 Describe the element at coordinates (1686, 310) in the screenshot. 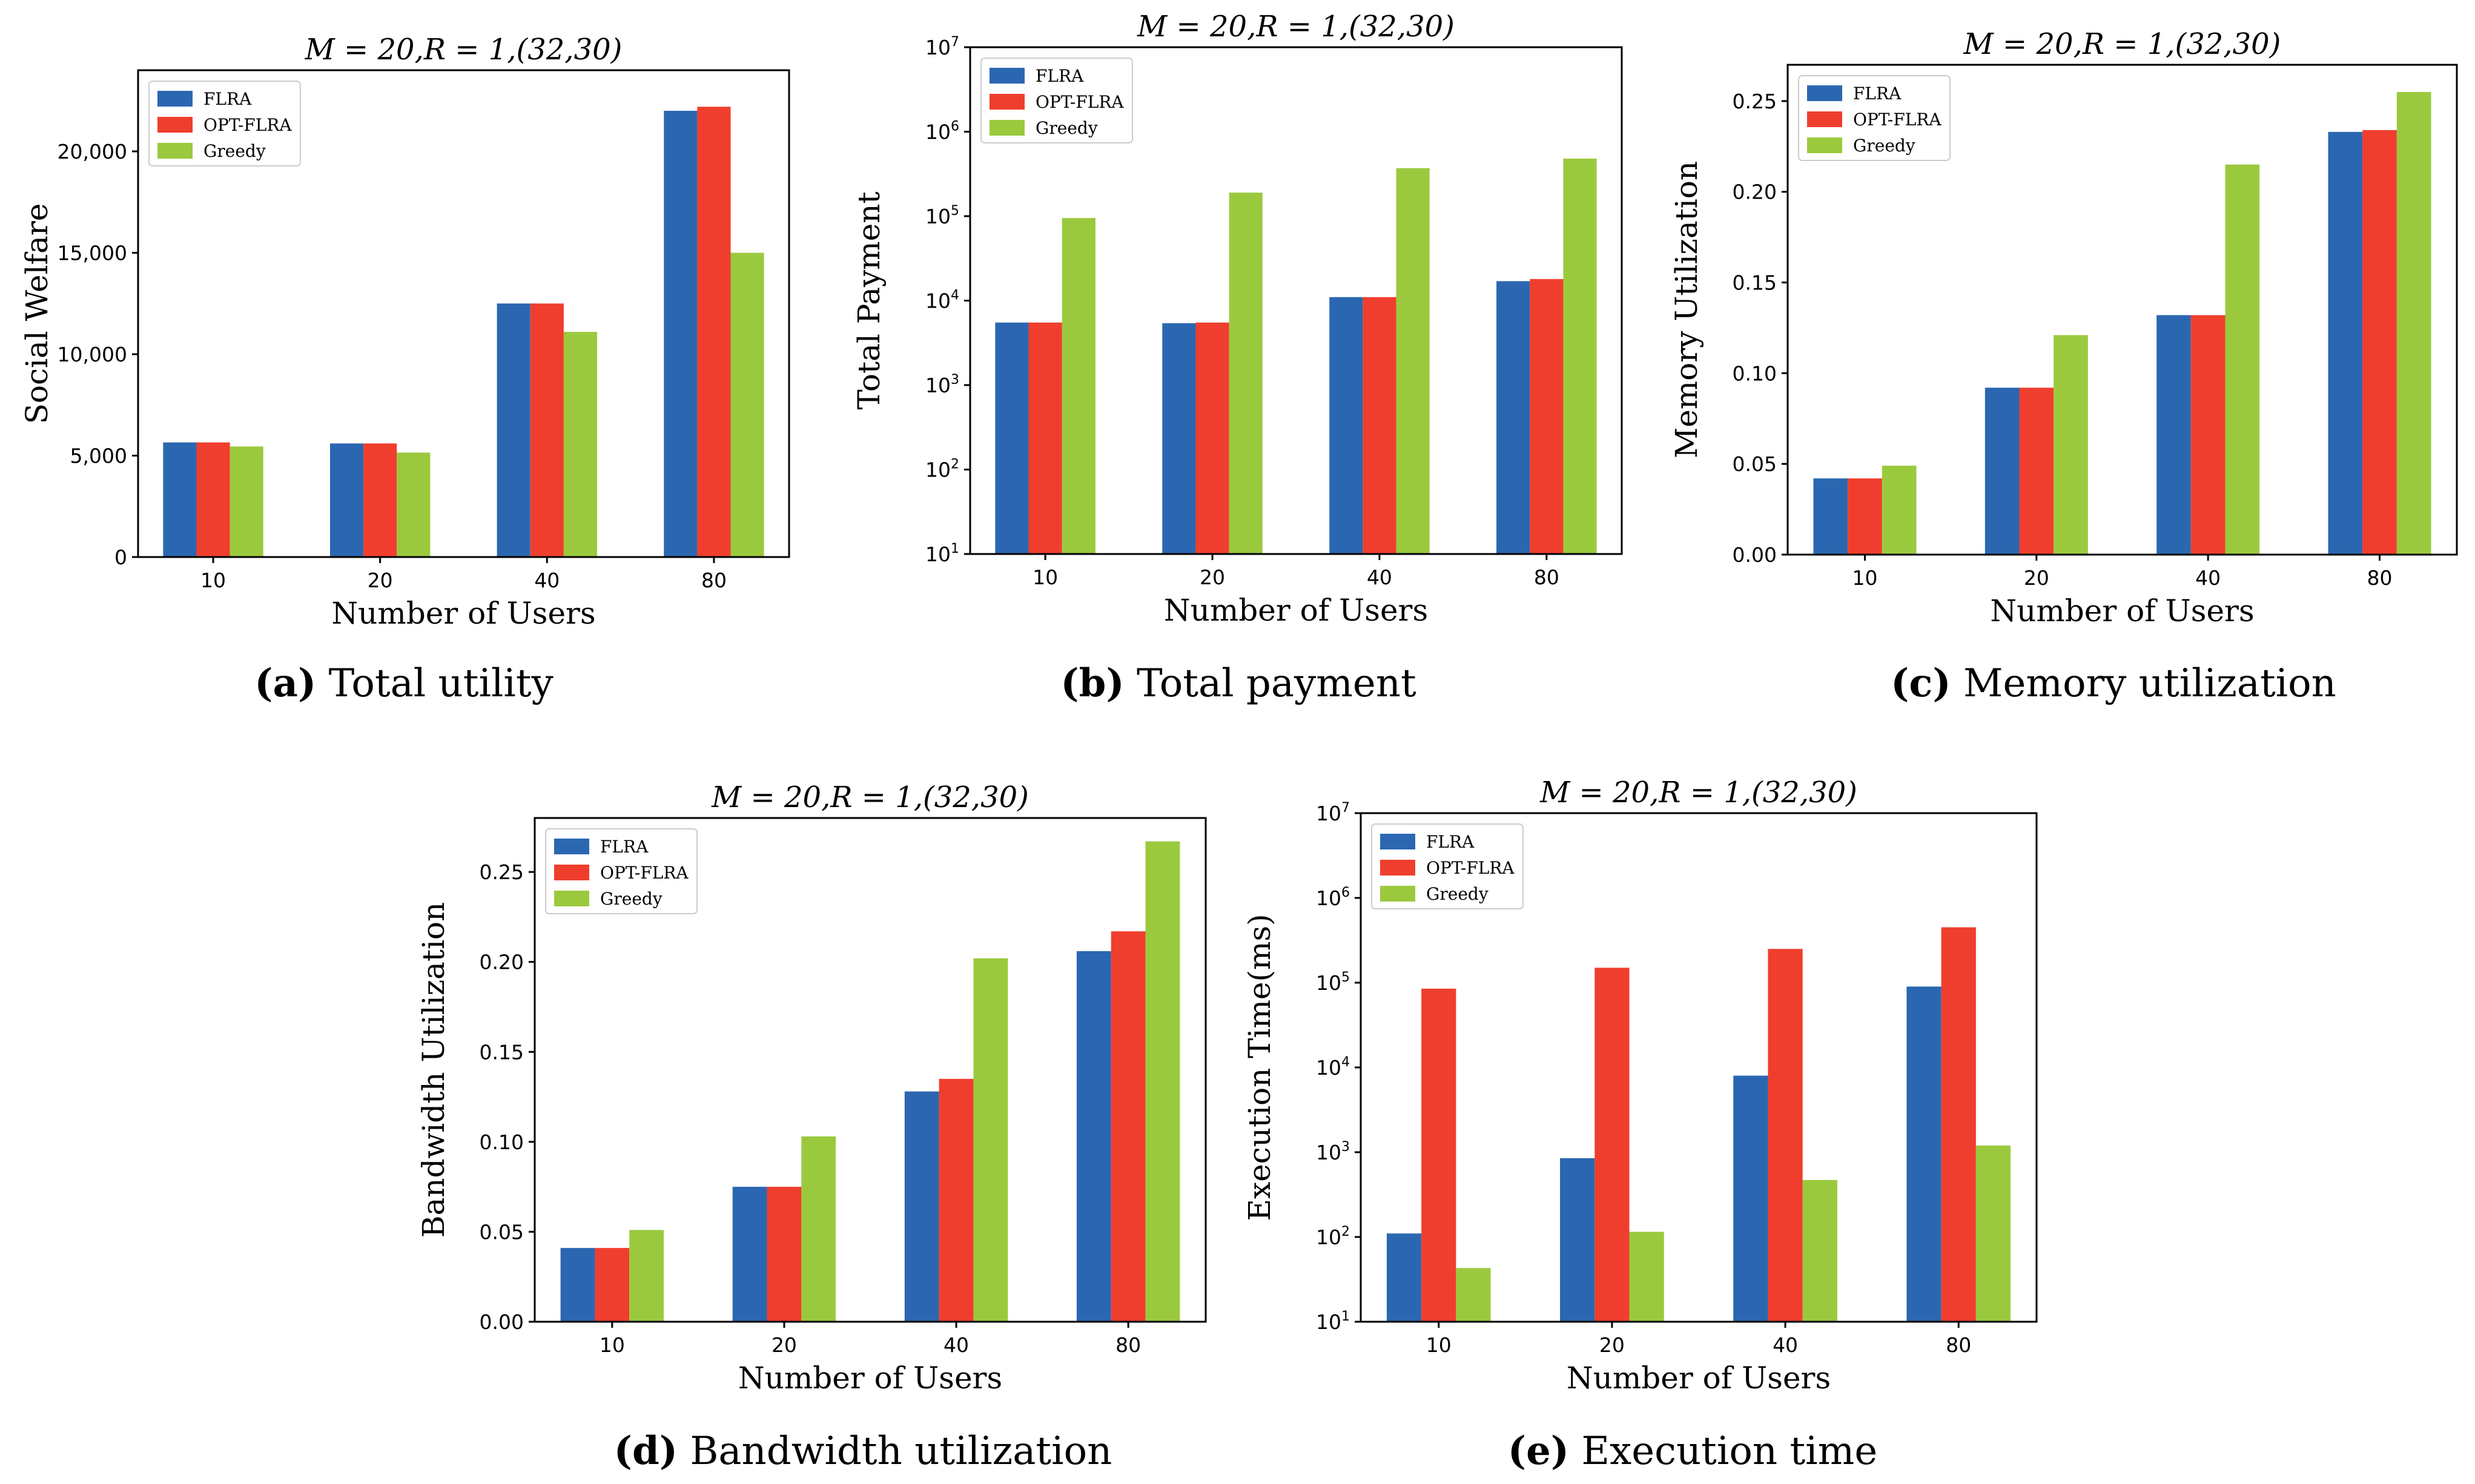

I see `y-axis-label: Memory Utilization` at that location.